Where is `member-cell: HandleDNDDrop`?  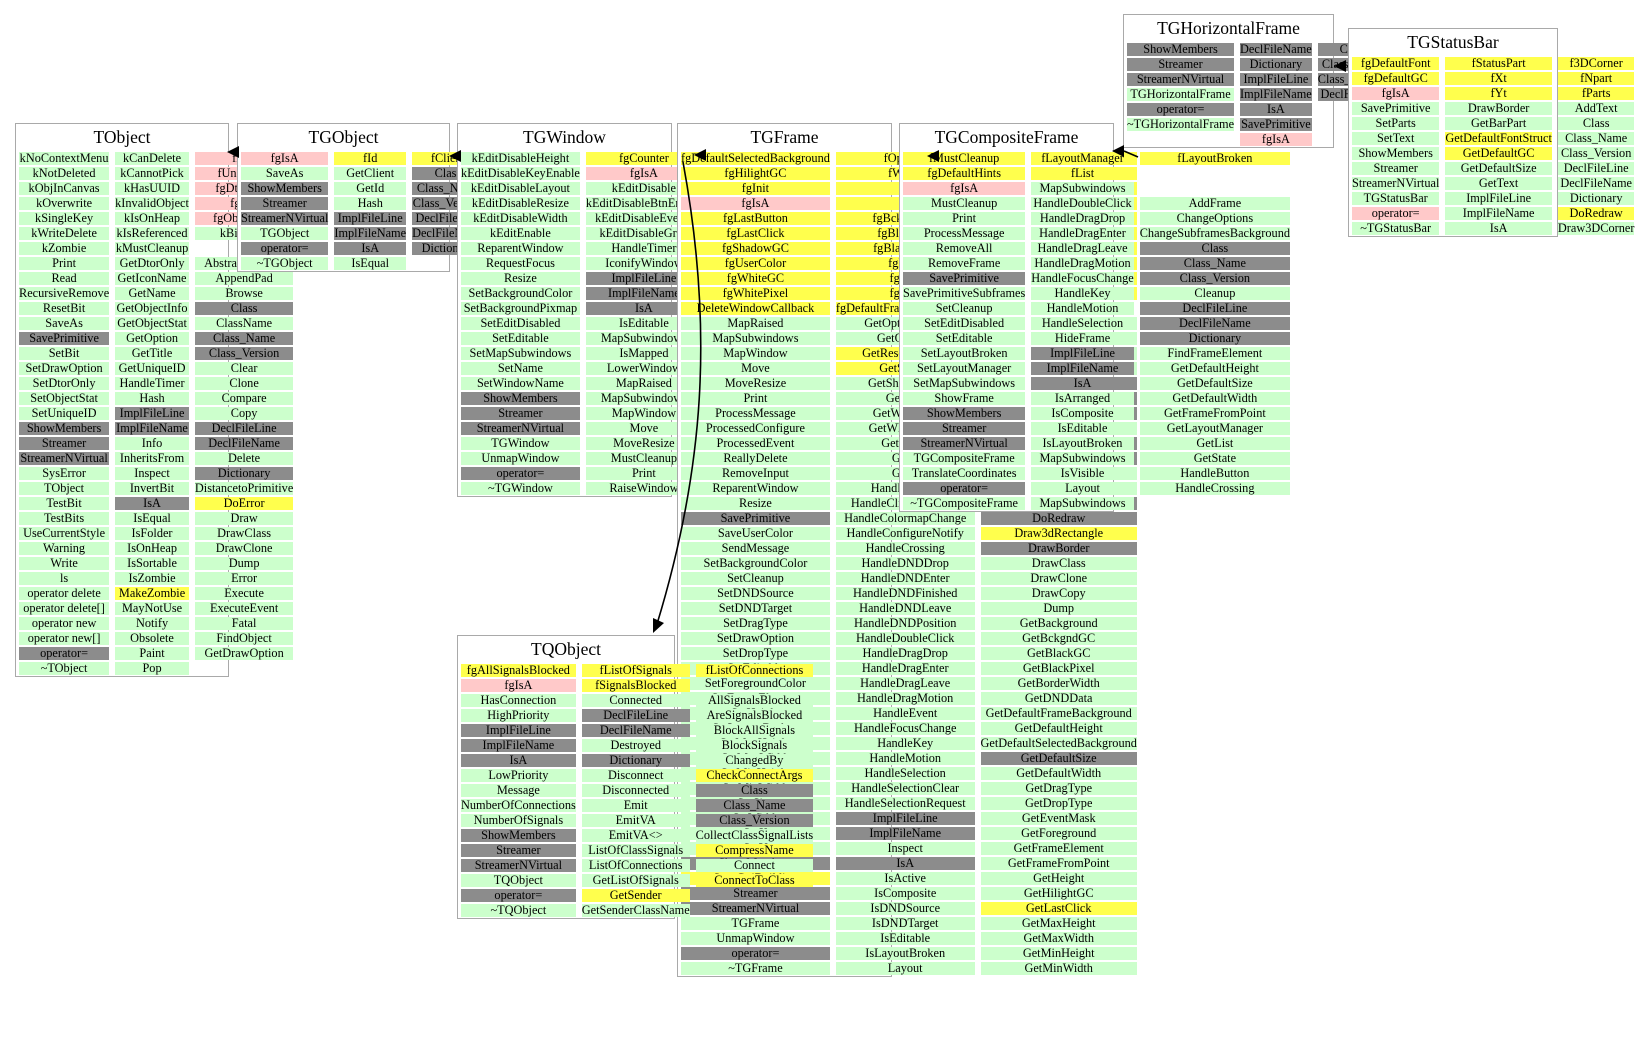
member-cell: HandleDNDDrop is located at coordinates (905, 563).